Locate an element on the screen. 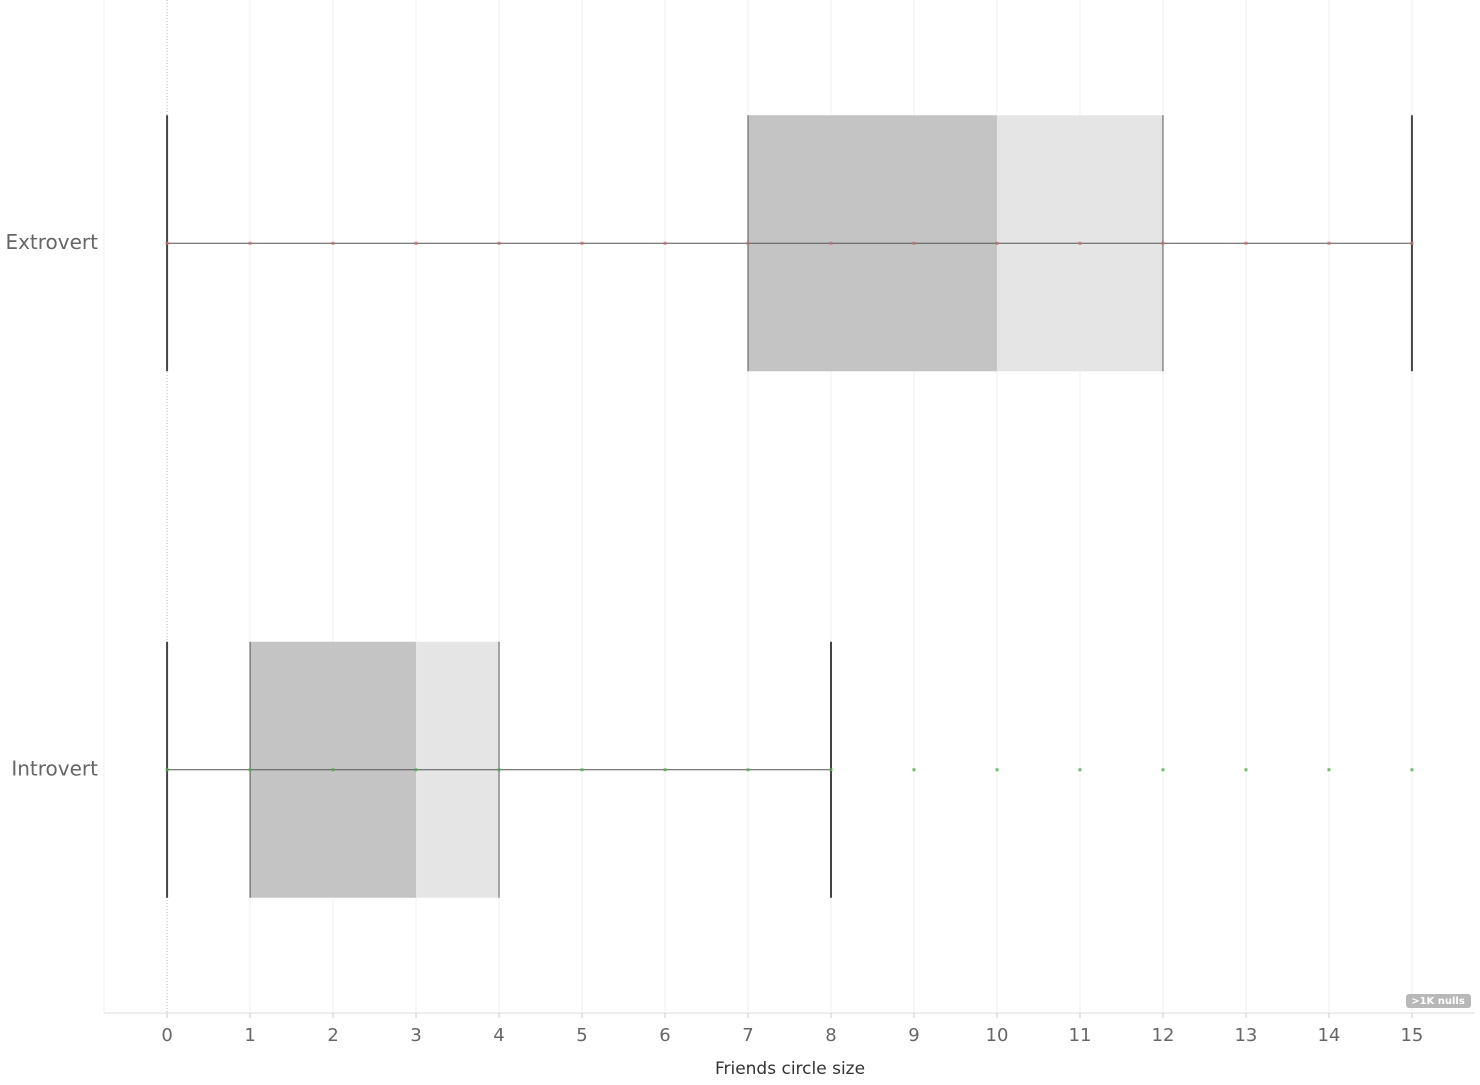  nulls-badge-text: >1K nulls is located at coordinates (1438, 1001).